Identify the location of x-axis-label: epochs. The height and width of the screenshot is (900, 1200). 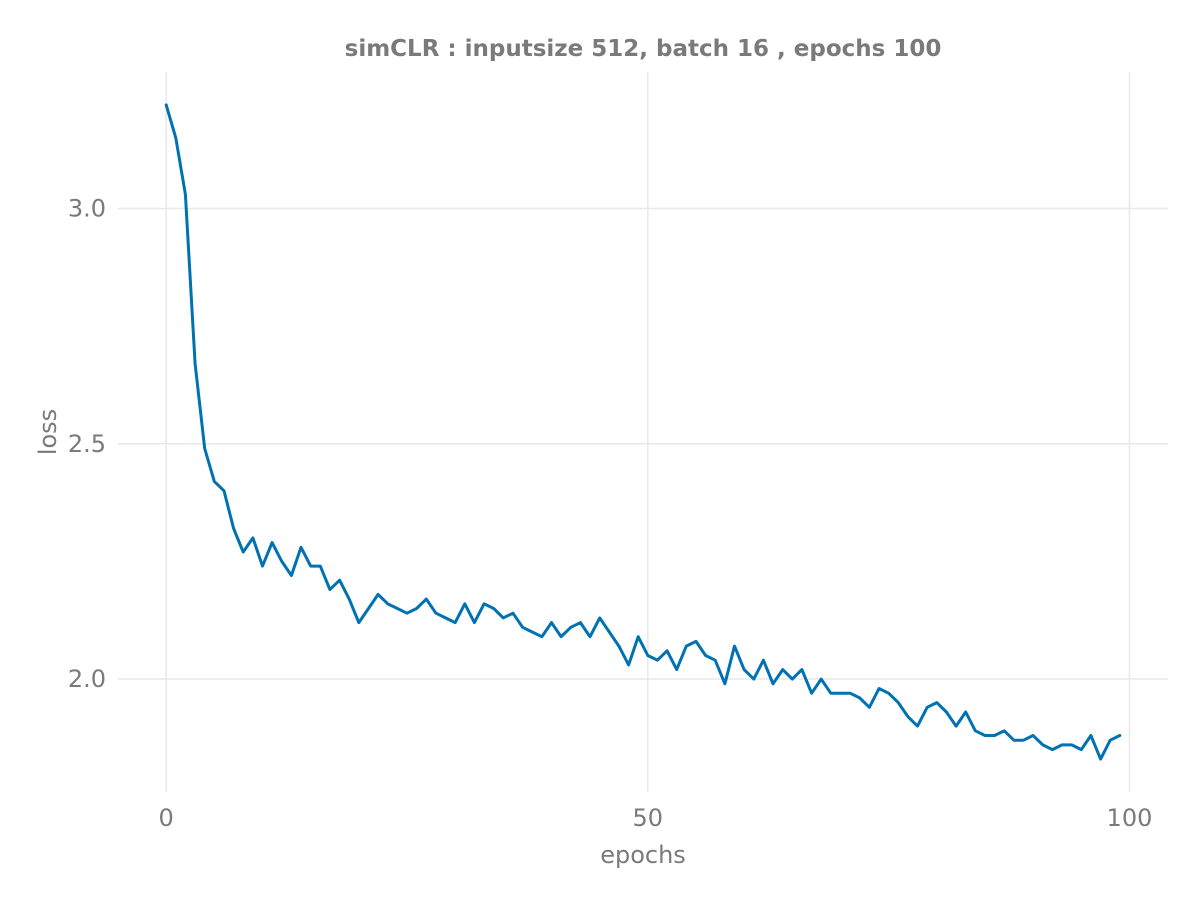
(643, 855).